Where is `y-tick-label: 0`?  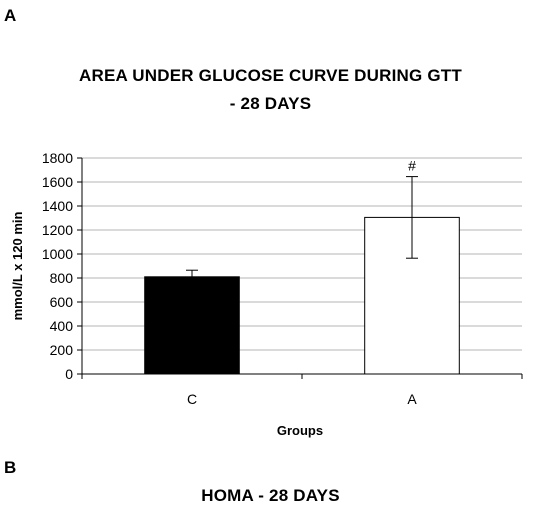 y-tick-label: 0 is located at coordinates (69, 374).